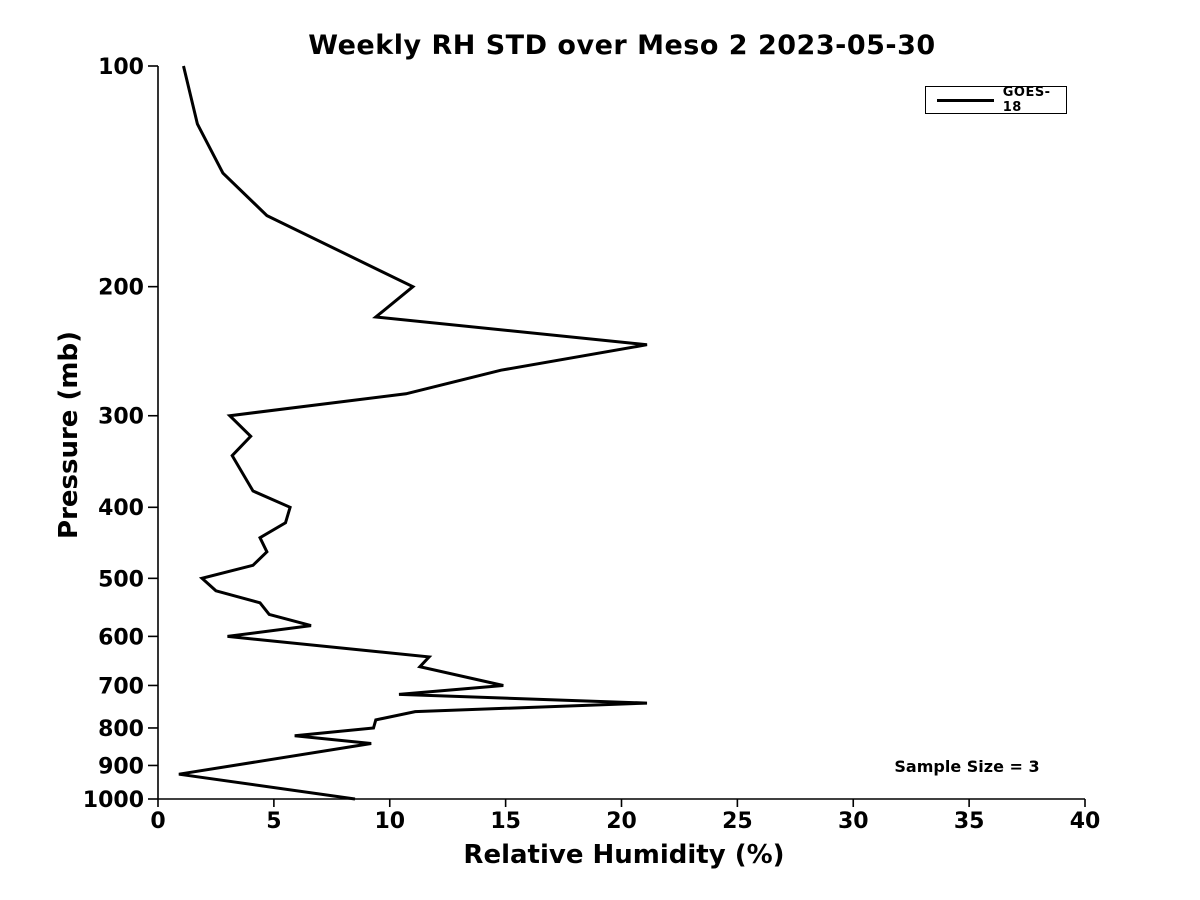  I want to click on x-axis-label: Relative Humidity (%), so click(624, 855).